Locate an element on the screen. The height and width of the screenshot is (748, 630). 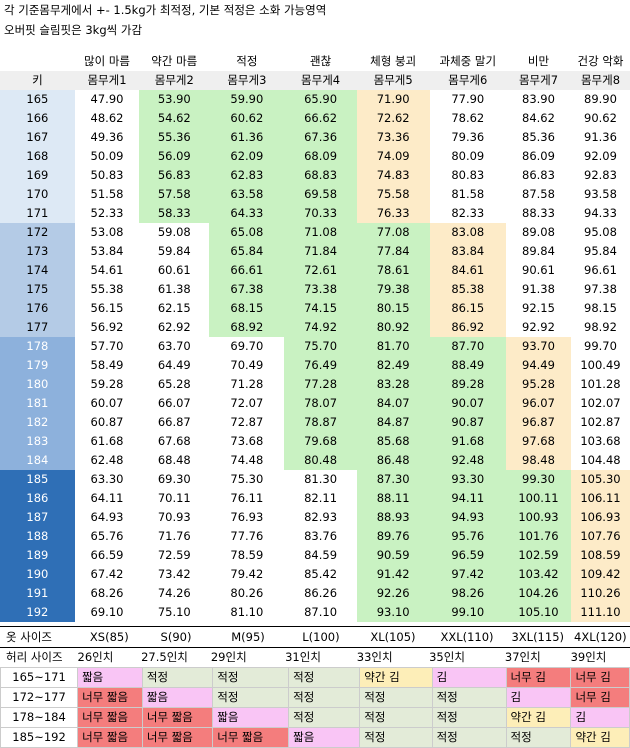
weight-cell: 68.92 is located at coordinates (247, 327).